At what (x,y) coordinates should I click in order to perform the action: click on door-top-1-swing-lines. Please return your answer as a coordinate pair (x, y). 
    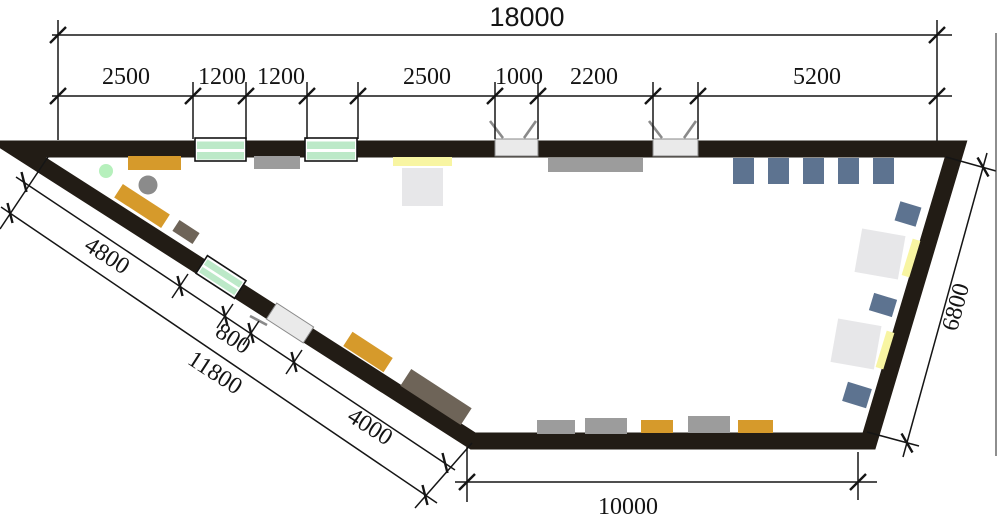
    Looking at the image, I should click on (513, 129).